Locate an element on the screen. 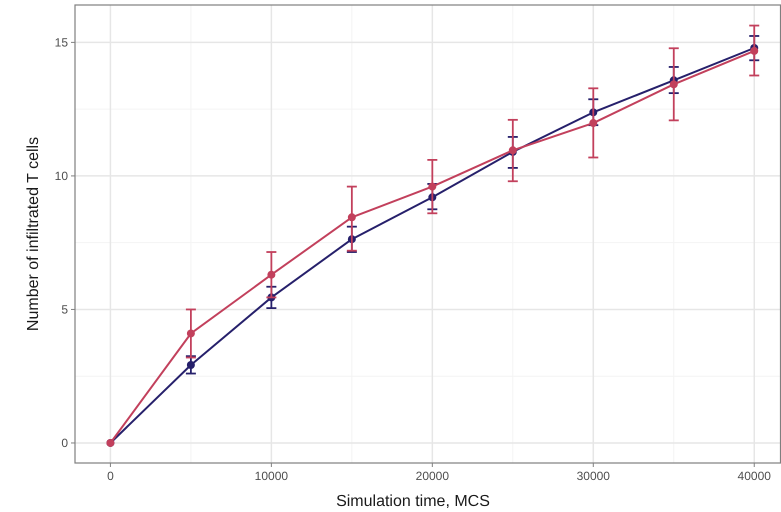 The image size is (781, 512). y-tick-label: 15 is located at coordinates (61, 42).